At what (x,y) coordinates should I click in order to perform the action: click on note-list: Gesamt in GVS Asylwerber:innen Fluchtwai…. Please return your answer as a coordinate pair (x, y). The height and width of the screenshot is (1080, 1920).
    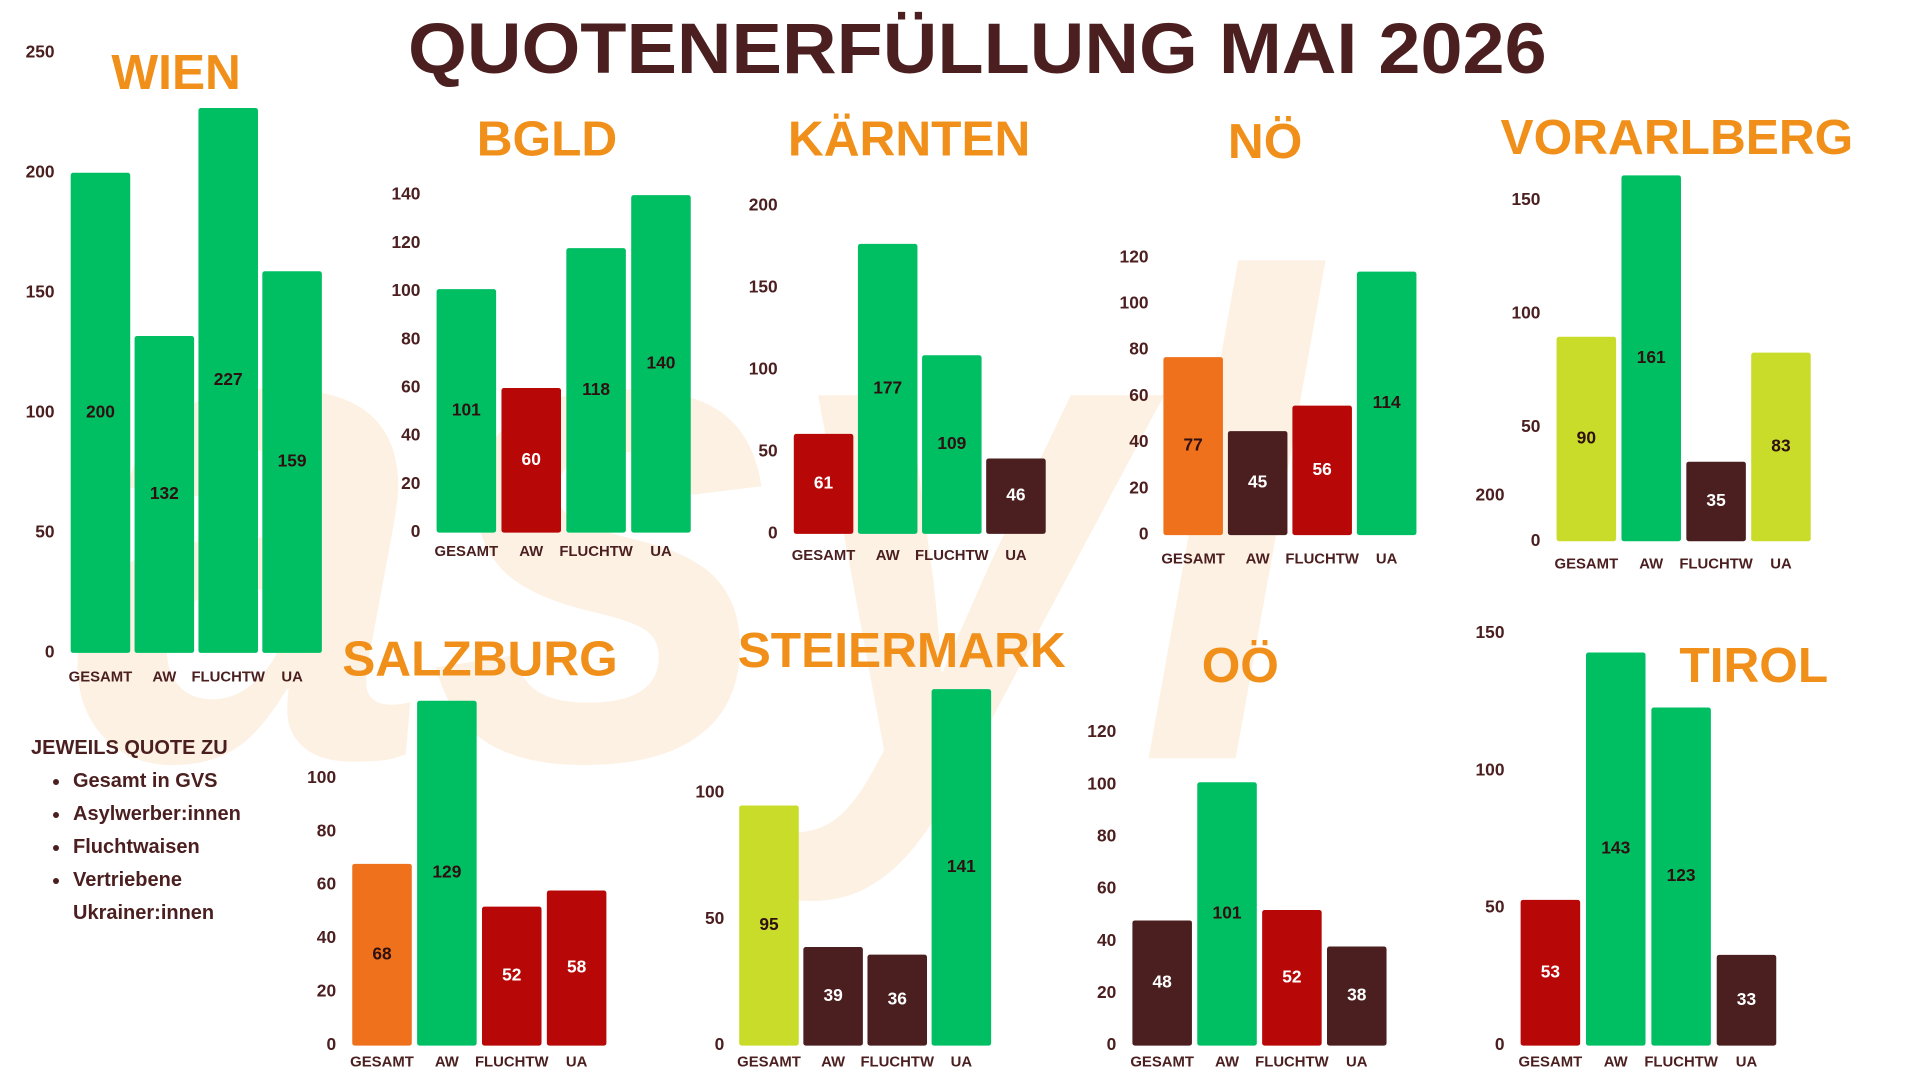
    Looking at the image, I should click on (156, 847).